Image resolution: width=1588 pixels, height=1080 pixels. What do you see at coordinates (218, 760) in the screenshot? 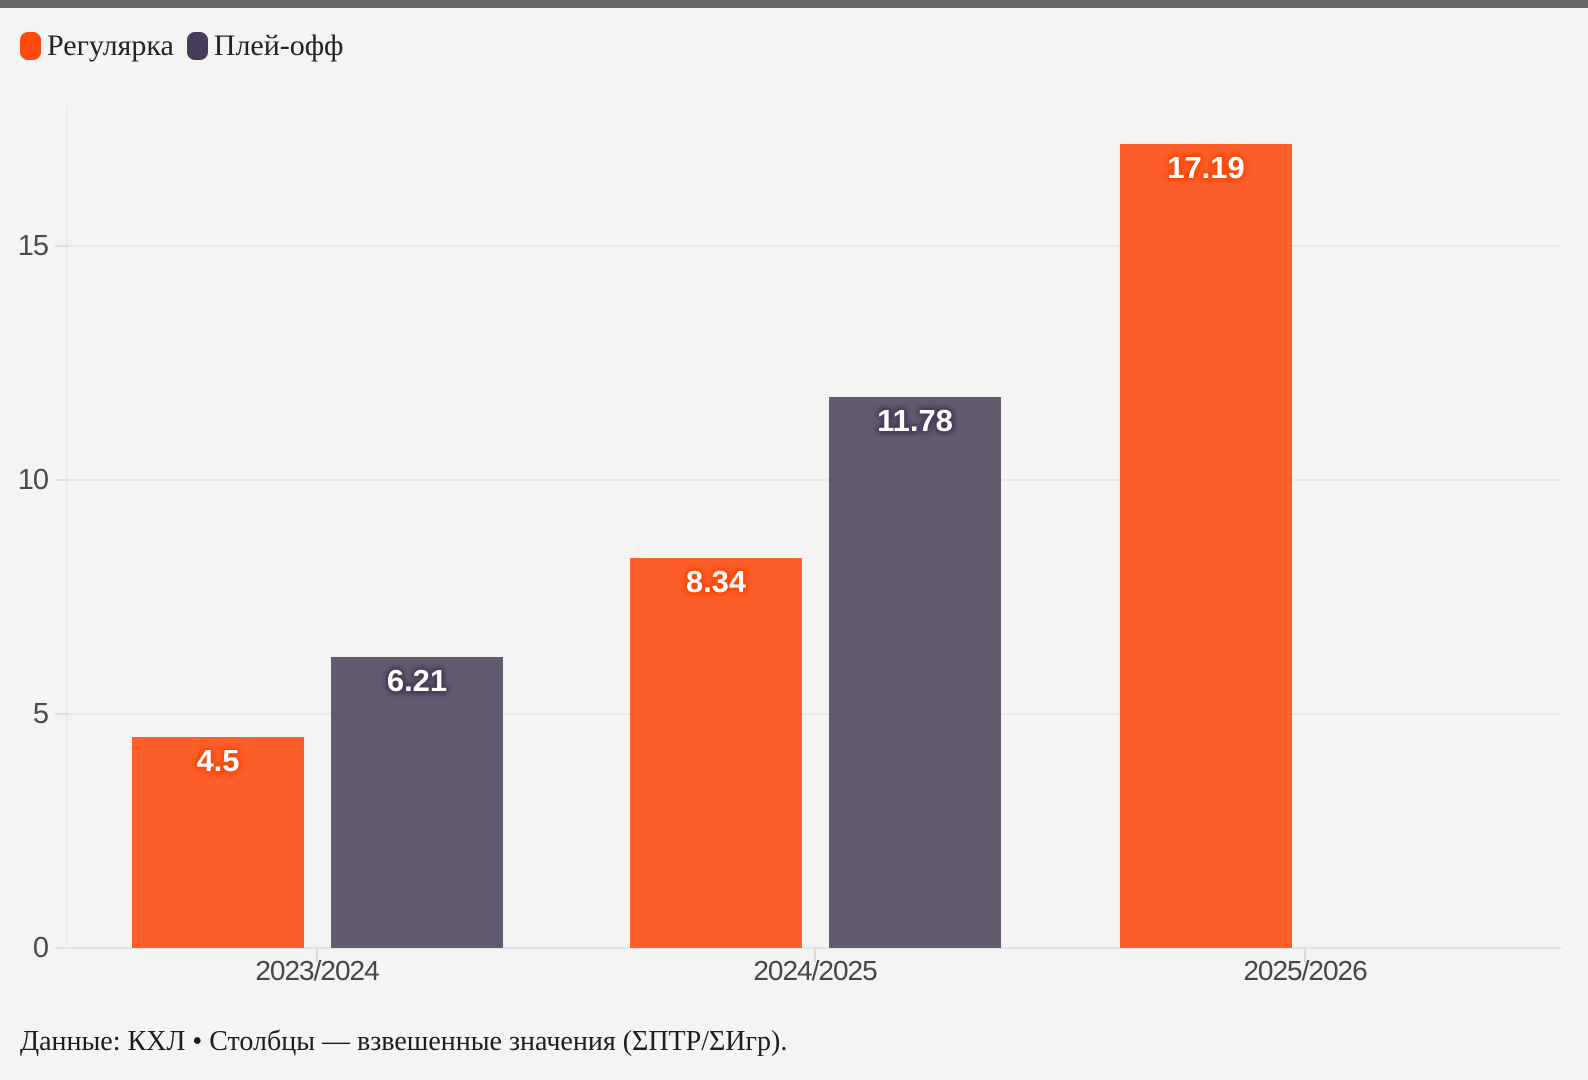
I see `bar-value-label: 4.5` at bounding box center [218, 760].